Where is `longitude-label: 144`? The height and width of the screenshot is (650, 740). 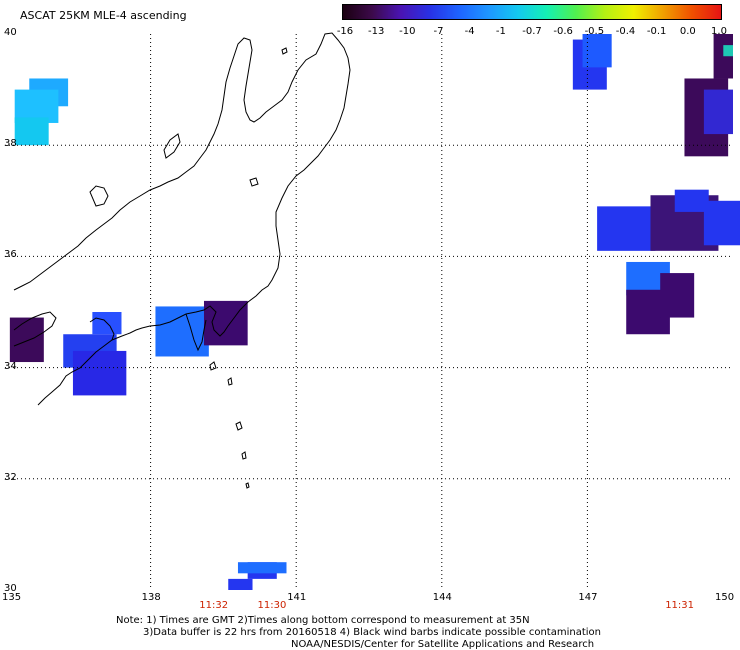
longitude-label: 144 is located at coordinates (442, 597).